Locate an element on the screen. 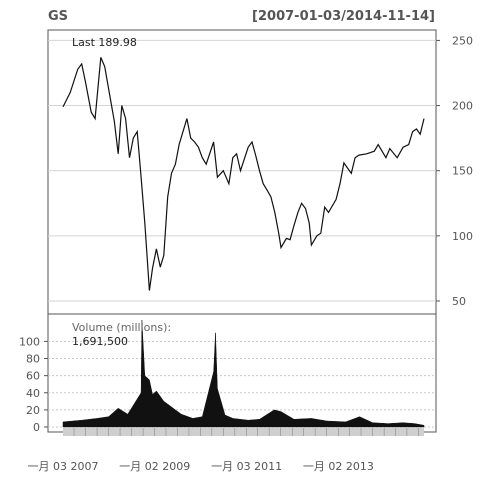 The height and width of the screenshot is (480, 480). price-y-tick-label: 250 is located at coordinates (462, 40).